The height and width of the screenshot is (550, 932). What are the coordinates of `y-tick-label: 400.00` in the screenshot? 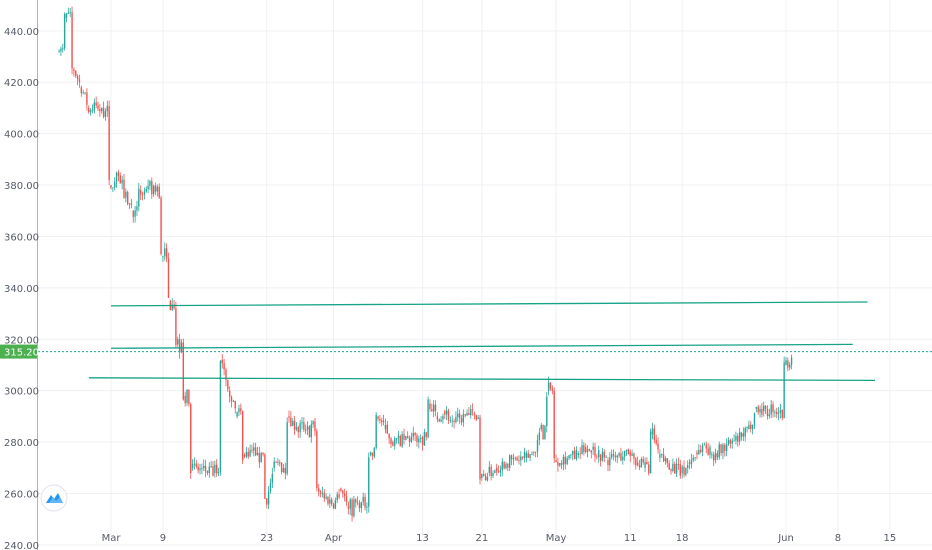 It's located at (21, 135).